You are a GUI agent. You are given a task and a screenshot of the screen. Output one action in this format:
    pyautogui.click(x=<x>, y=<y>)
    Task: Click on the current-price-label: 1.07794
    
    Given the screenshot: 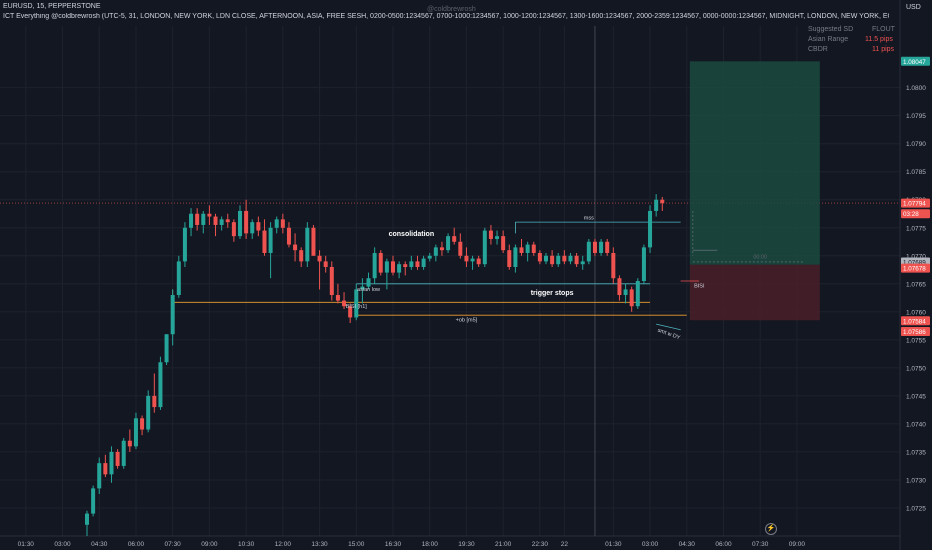 What is the action you would take?
    pyautogui.click(x=915, y=203)
    